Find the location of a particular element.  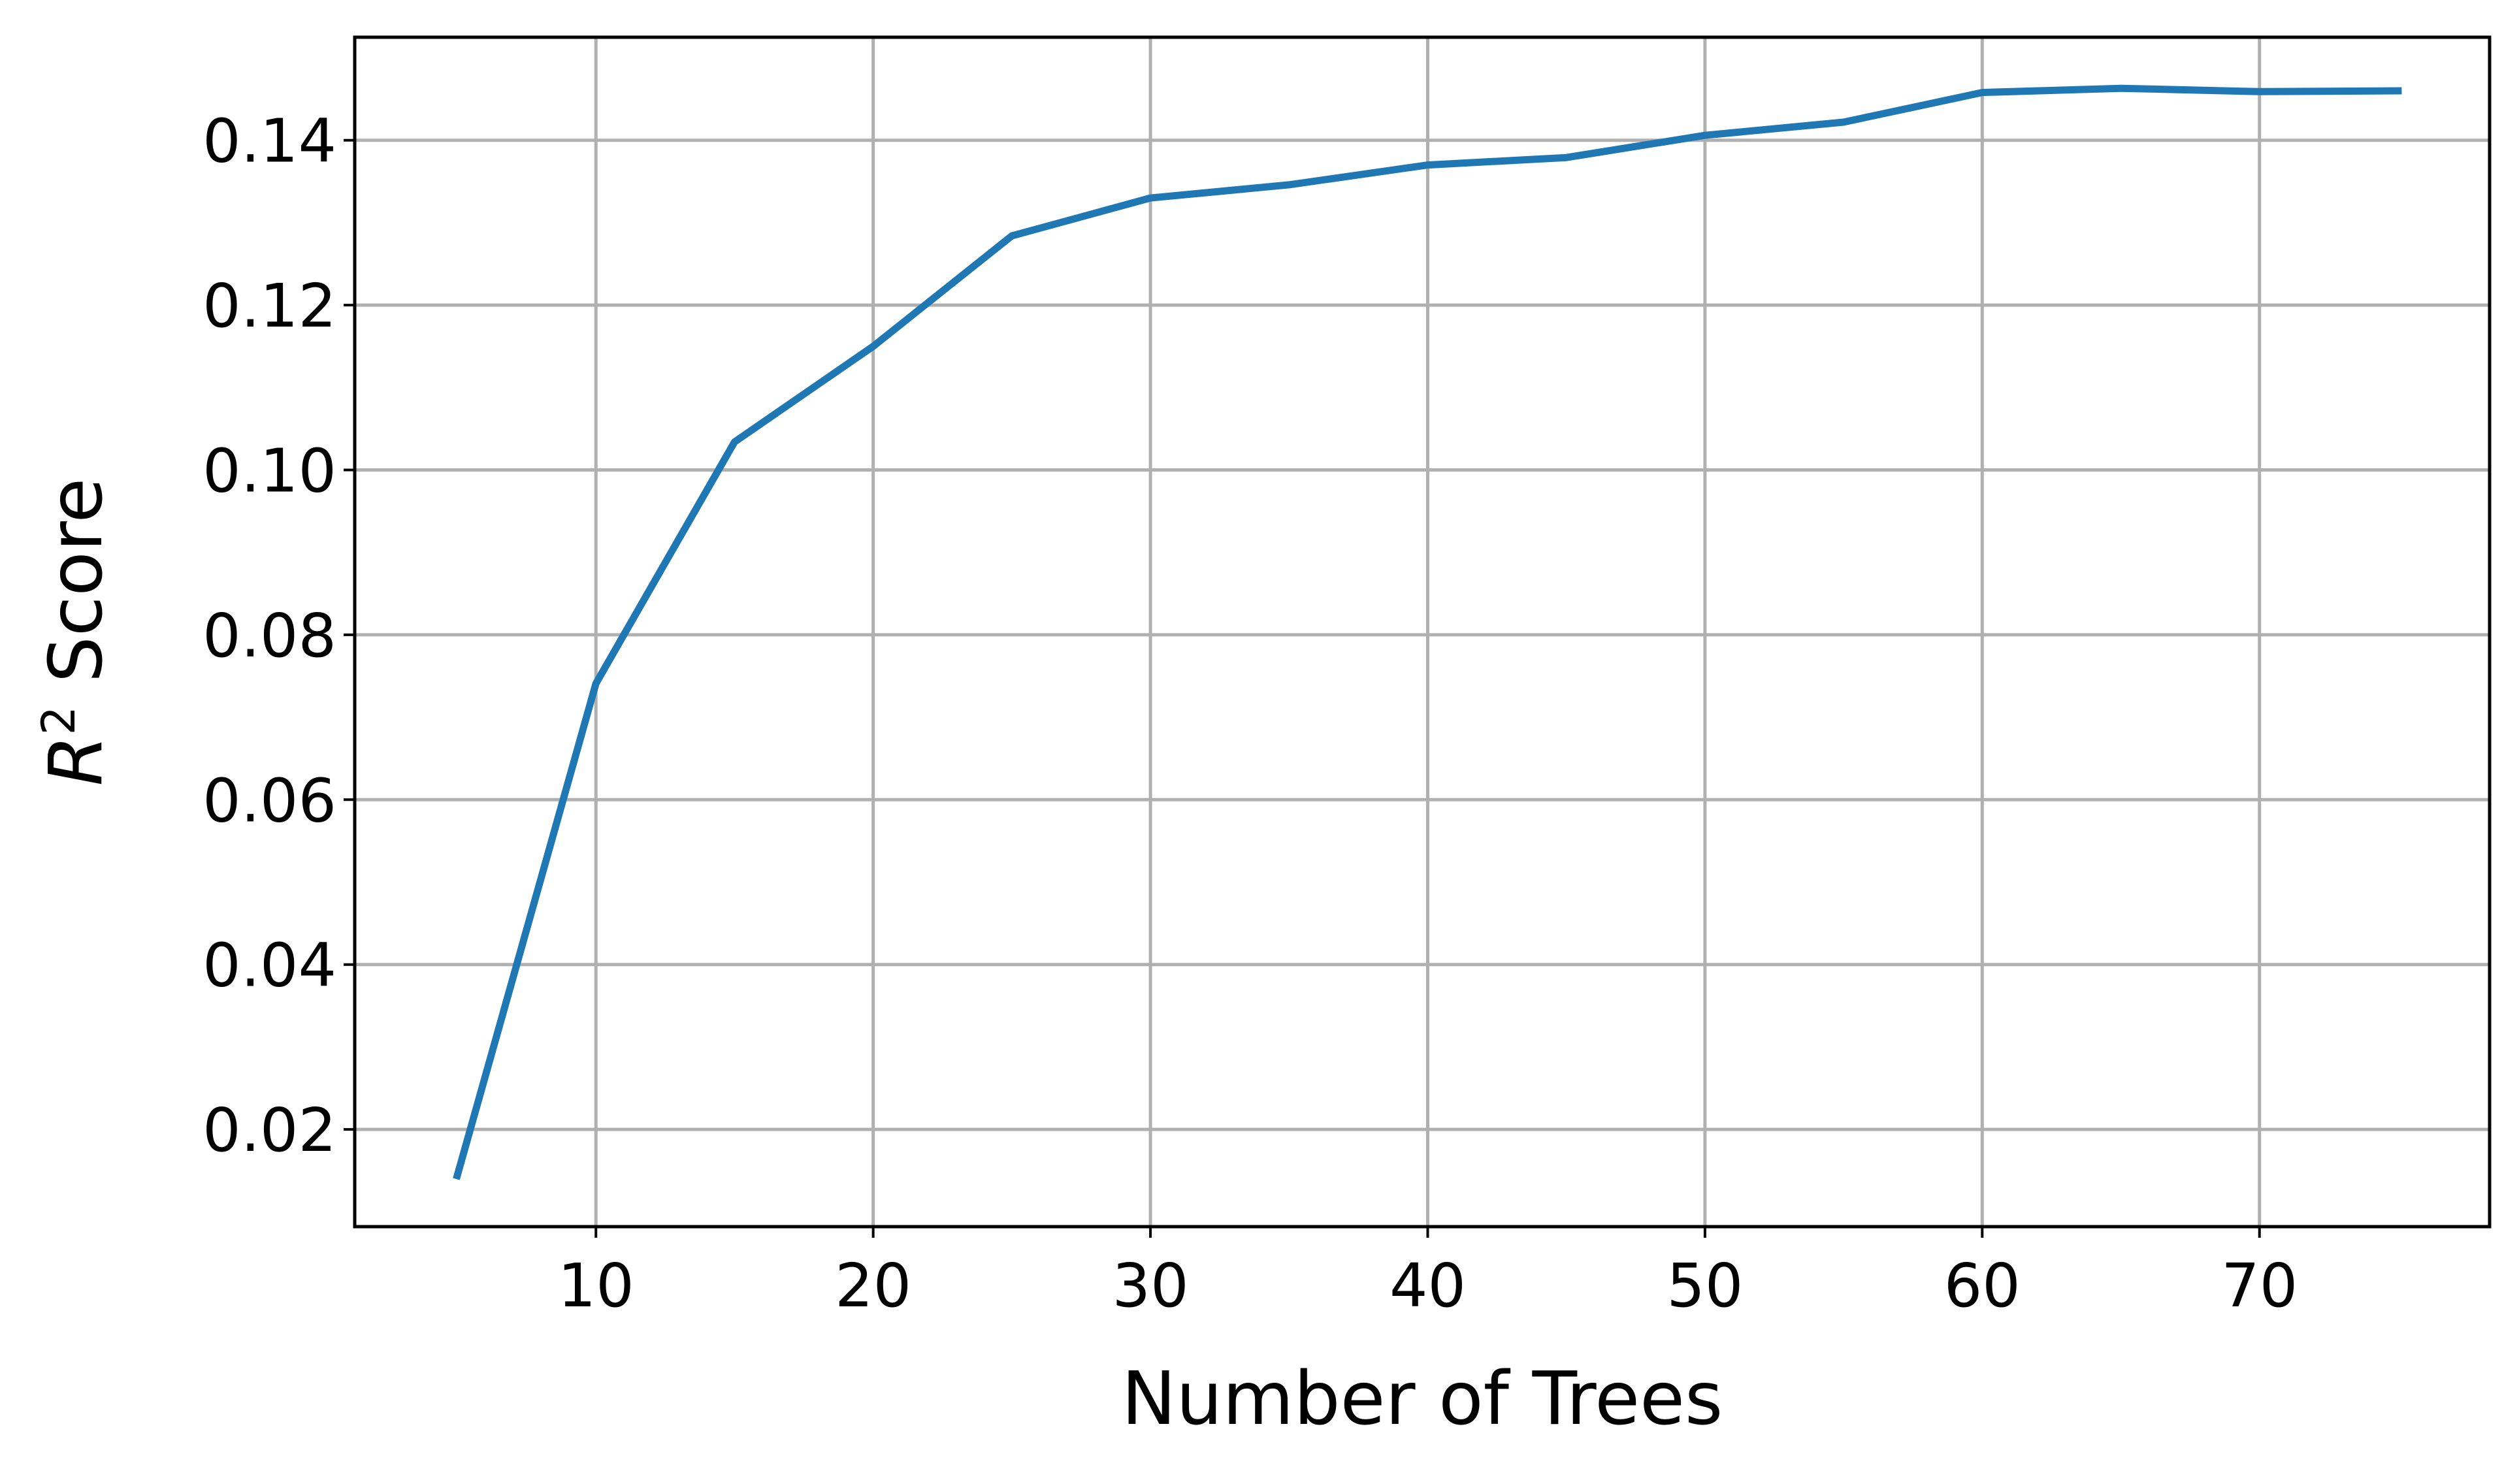

x-tick-label: 10 is located at coordinates (596, 1286).